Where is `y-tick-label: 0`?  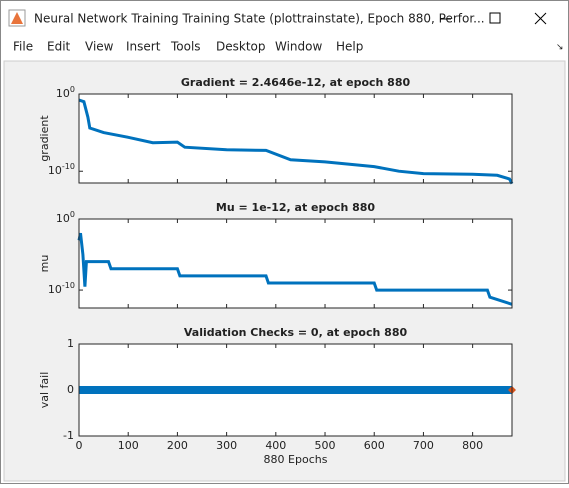
y-tick-label: 0 is located at coordinates (70, 389).